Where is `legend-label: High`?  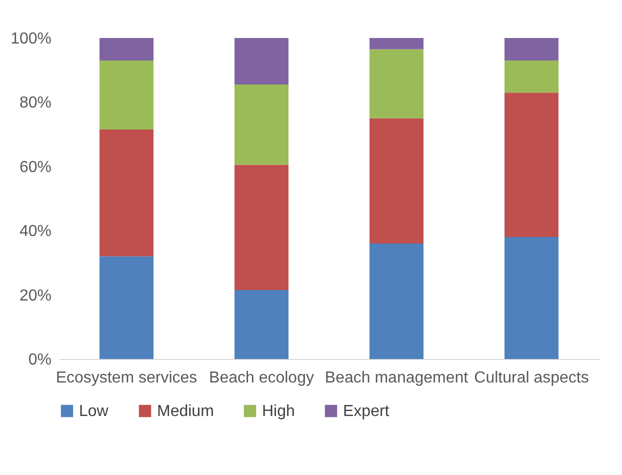
legend-label: High is located at coordinates (278, 411).